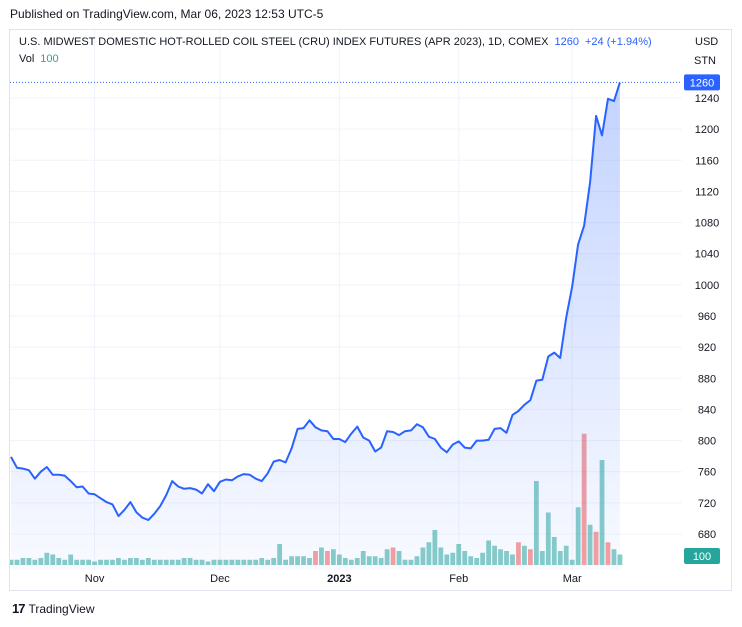  I want to click on x-tick-label: 2023, so click(339, 579).